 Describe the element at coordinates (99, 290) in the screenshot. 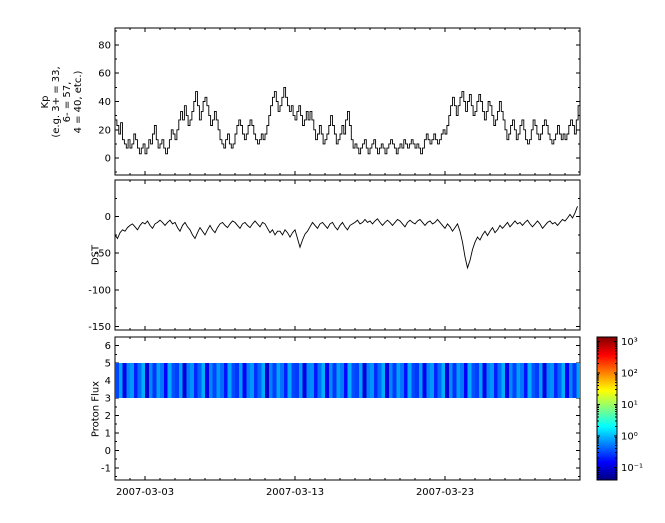

I see `dst-ytick-label: -100` at that location.